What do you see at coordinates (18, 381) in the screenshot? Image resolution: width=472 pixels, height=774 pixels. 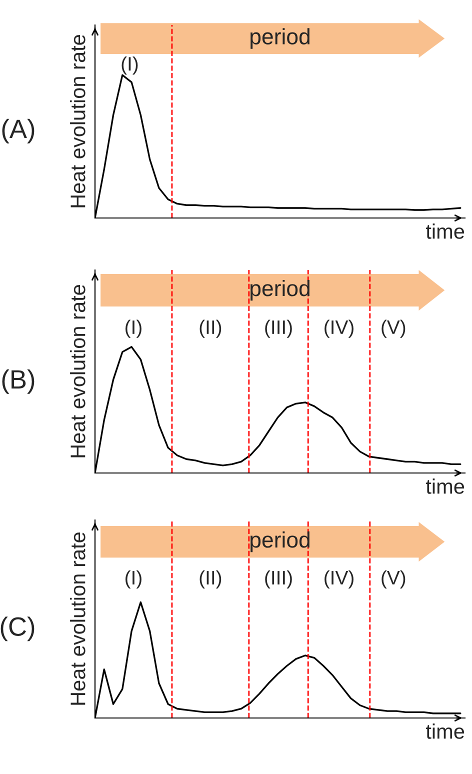 I see `text: (B)` at bounding box center [18, 381].